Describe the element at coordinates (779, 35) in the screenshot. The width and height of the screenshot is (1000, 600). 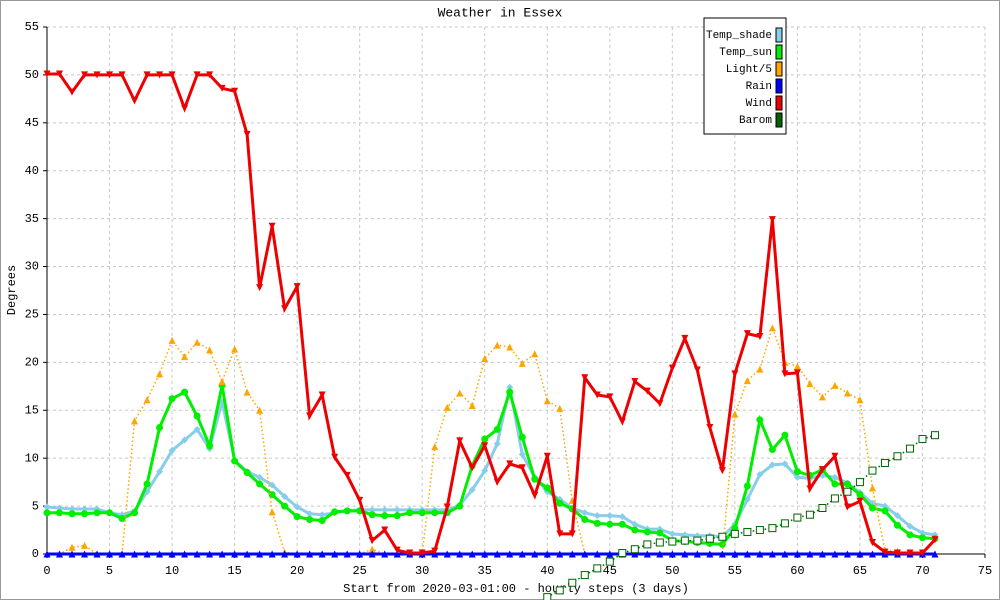
I see `legend-swatch` at that location.